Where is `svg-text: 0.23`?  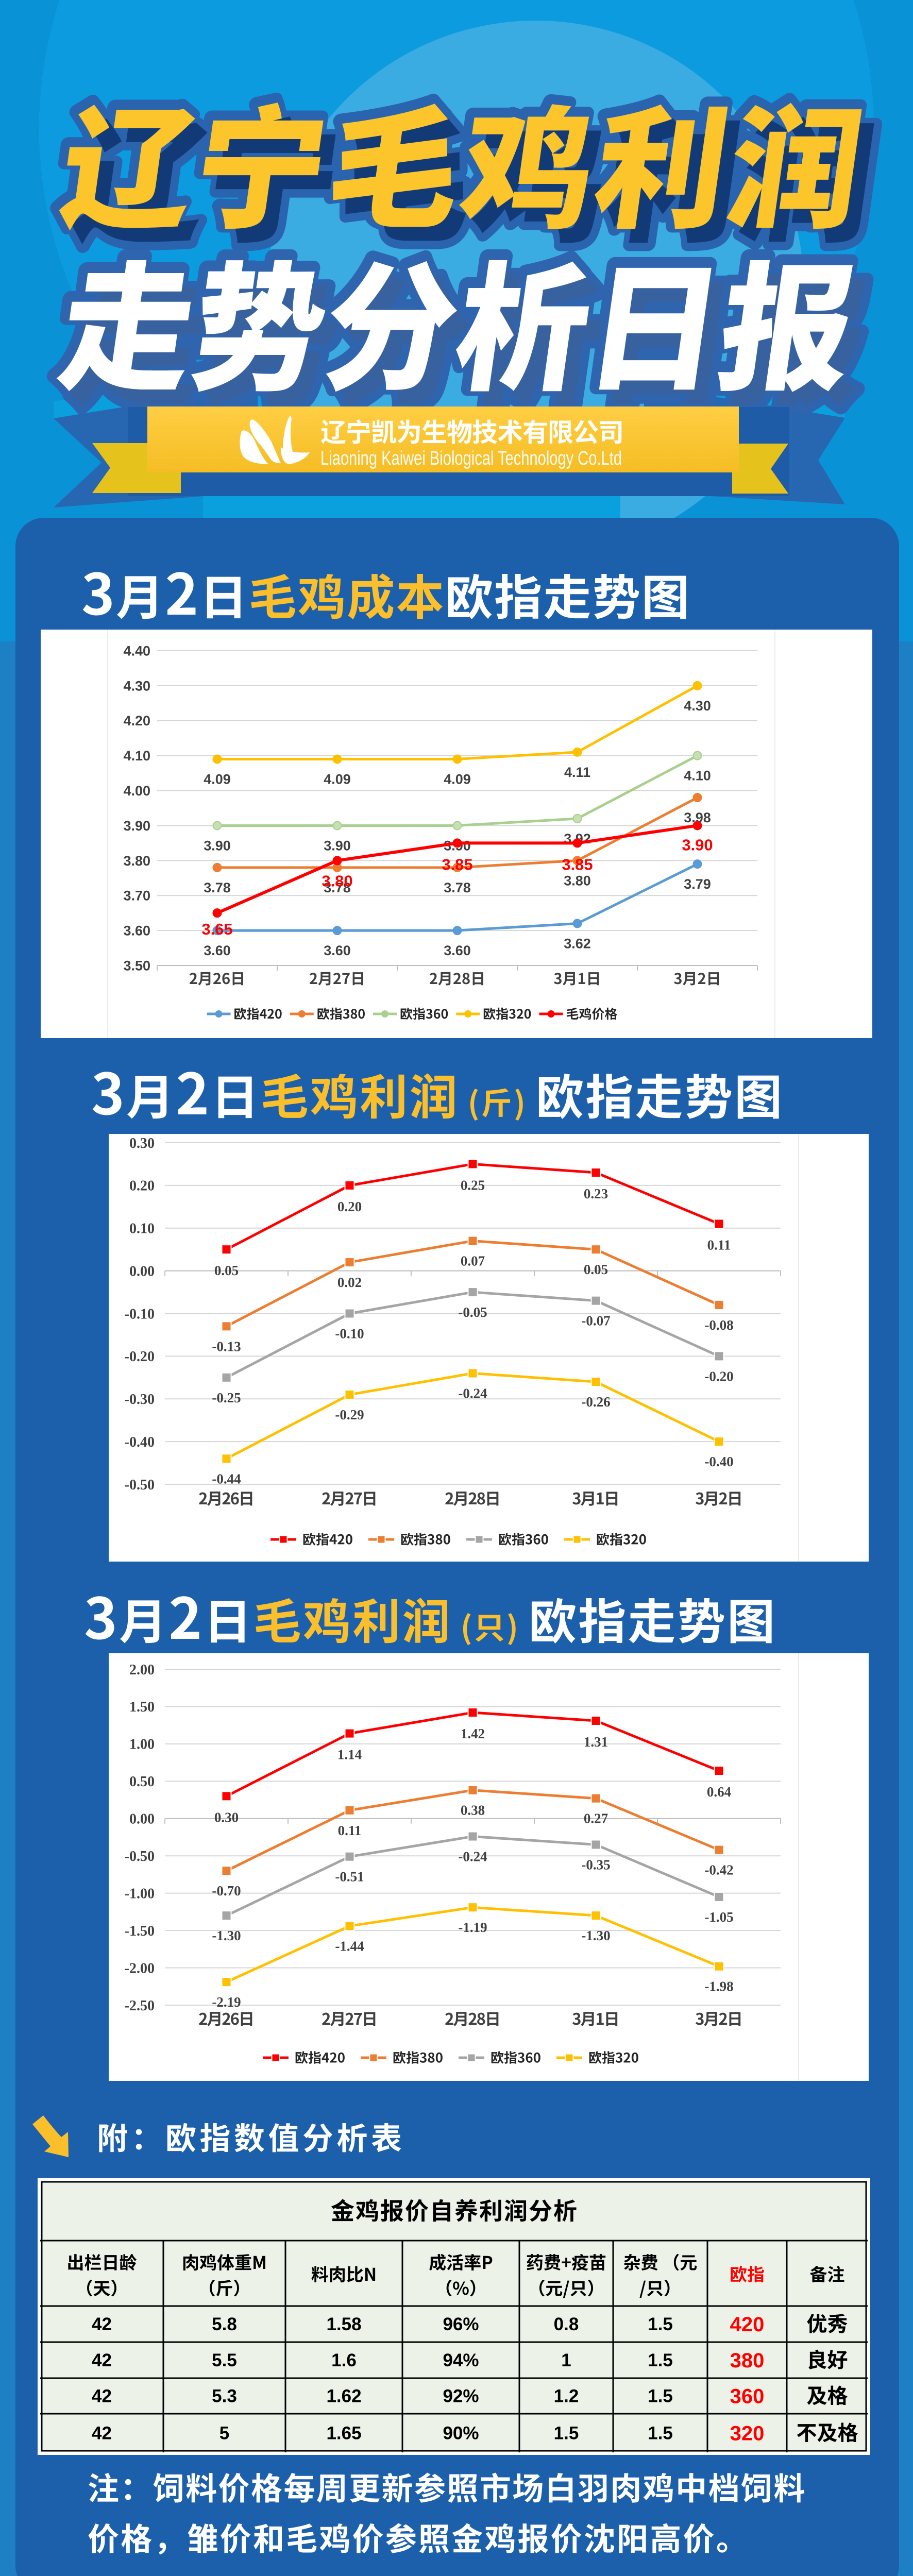 svg-text: 0.23 is located at coordinates (596, 1193).